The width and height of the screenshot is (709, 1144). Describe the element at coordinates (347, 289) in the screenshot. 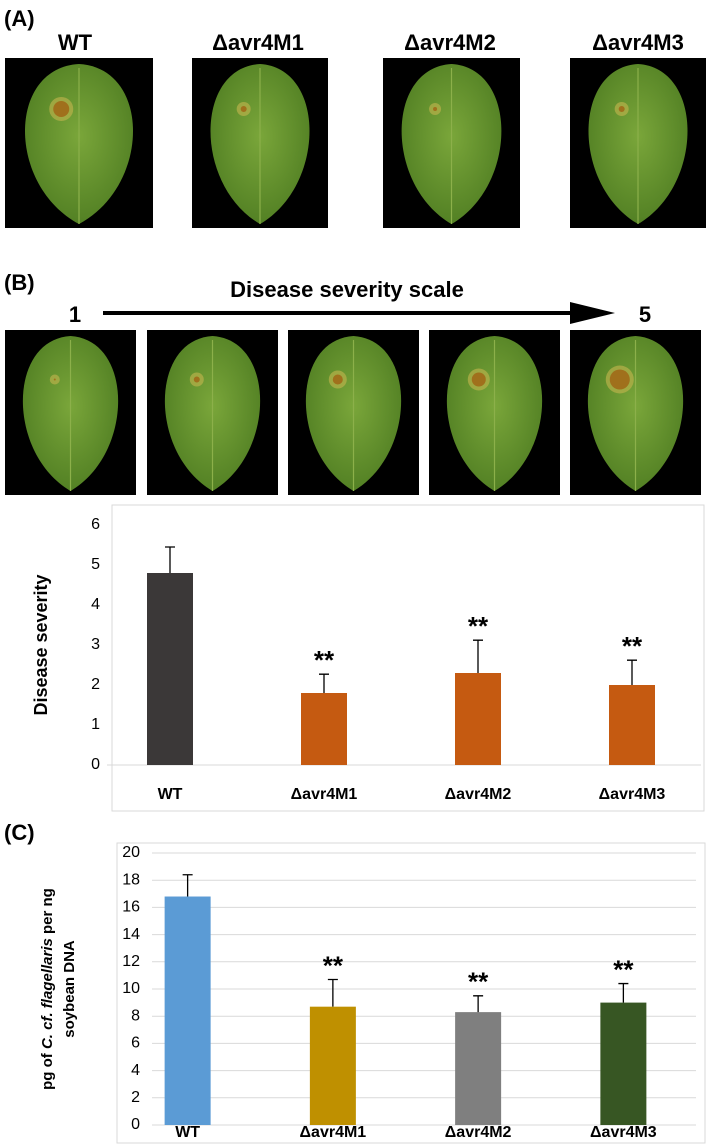

I see `scale-title: Disease severity scale` at that location.